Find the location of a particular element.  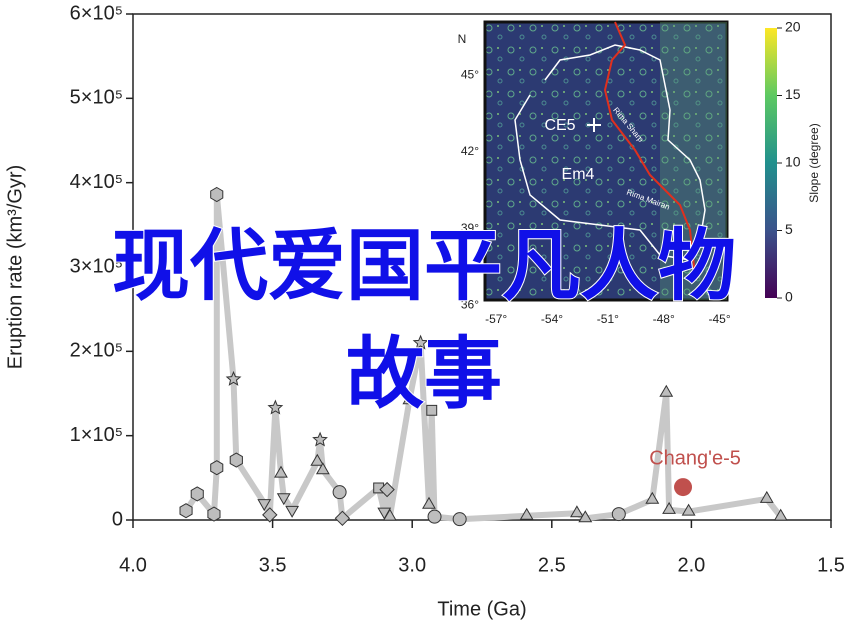

x-tick-label: 2.0 is located at coordinates (691, 565).